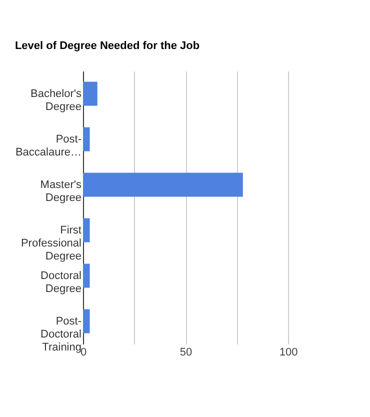 This screenshot has width=370, height=417. I want to click on y-tick-label: First Professional Degree, so click(51, 243).